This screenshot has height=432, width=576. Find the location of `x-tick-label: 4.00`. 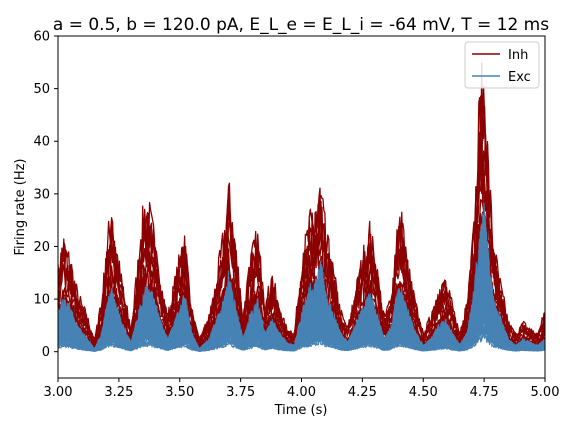

x-tick-label: 4.00 is located at coordinates (301, 392).